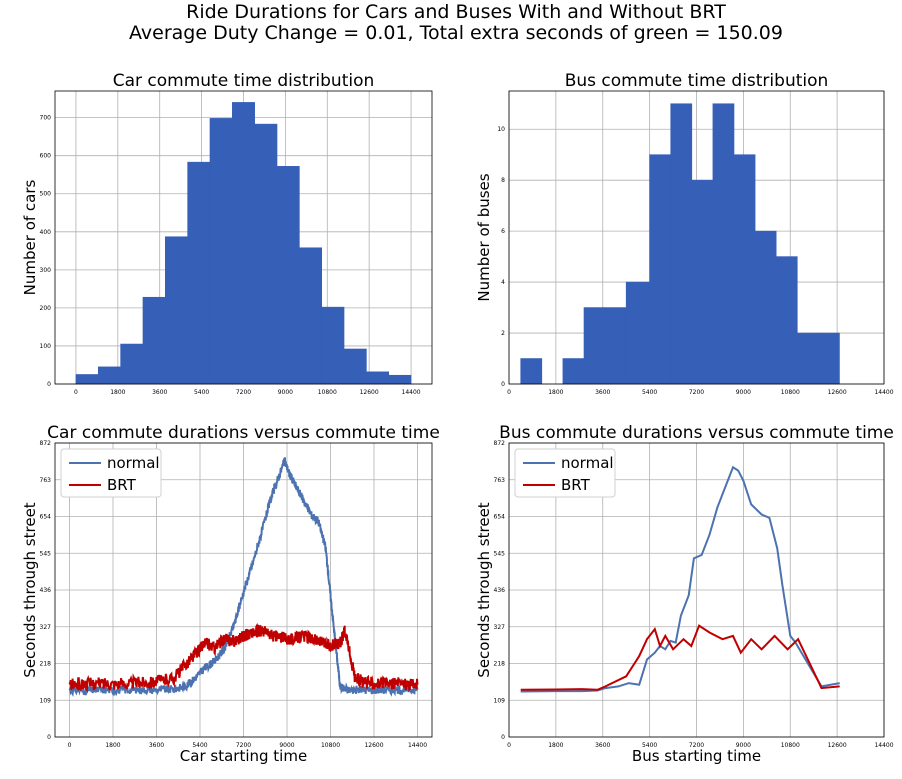  Describe the element at coordinates (243, 577) in the screenshot. I see `series-line-normal` at that location.